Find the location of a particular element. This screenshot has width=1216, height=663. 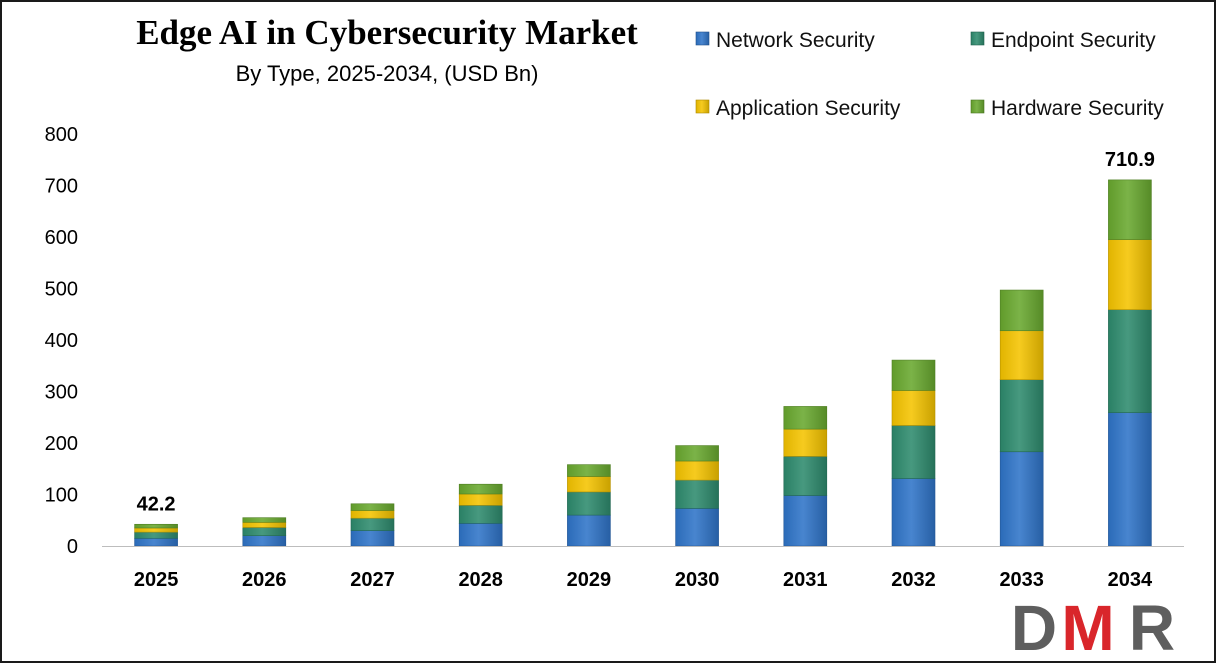

y-axis: 0 100 200 300 400 500 600 700 800 is located at coordinates (61, 341).